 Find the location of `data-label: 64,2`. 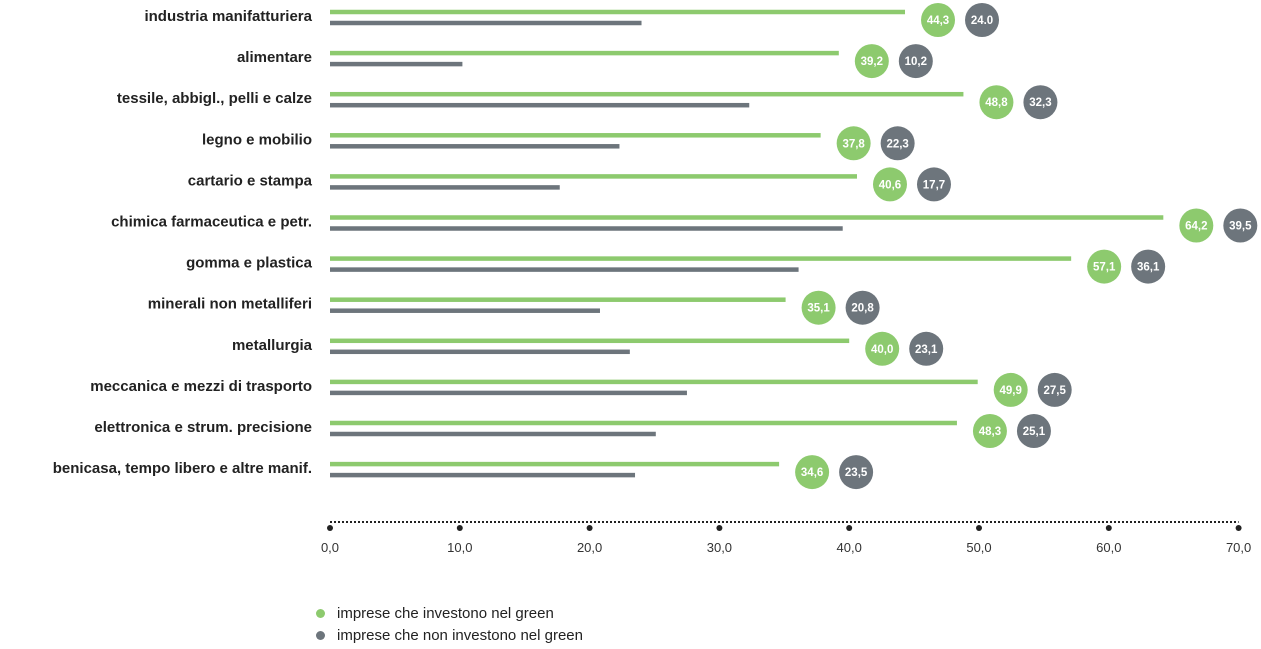

data-label: 64,2 is located at coordinates (1196, 227).